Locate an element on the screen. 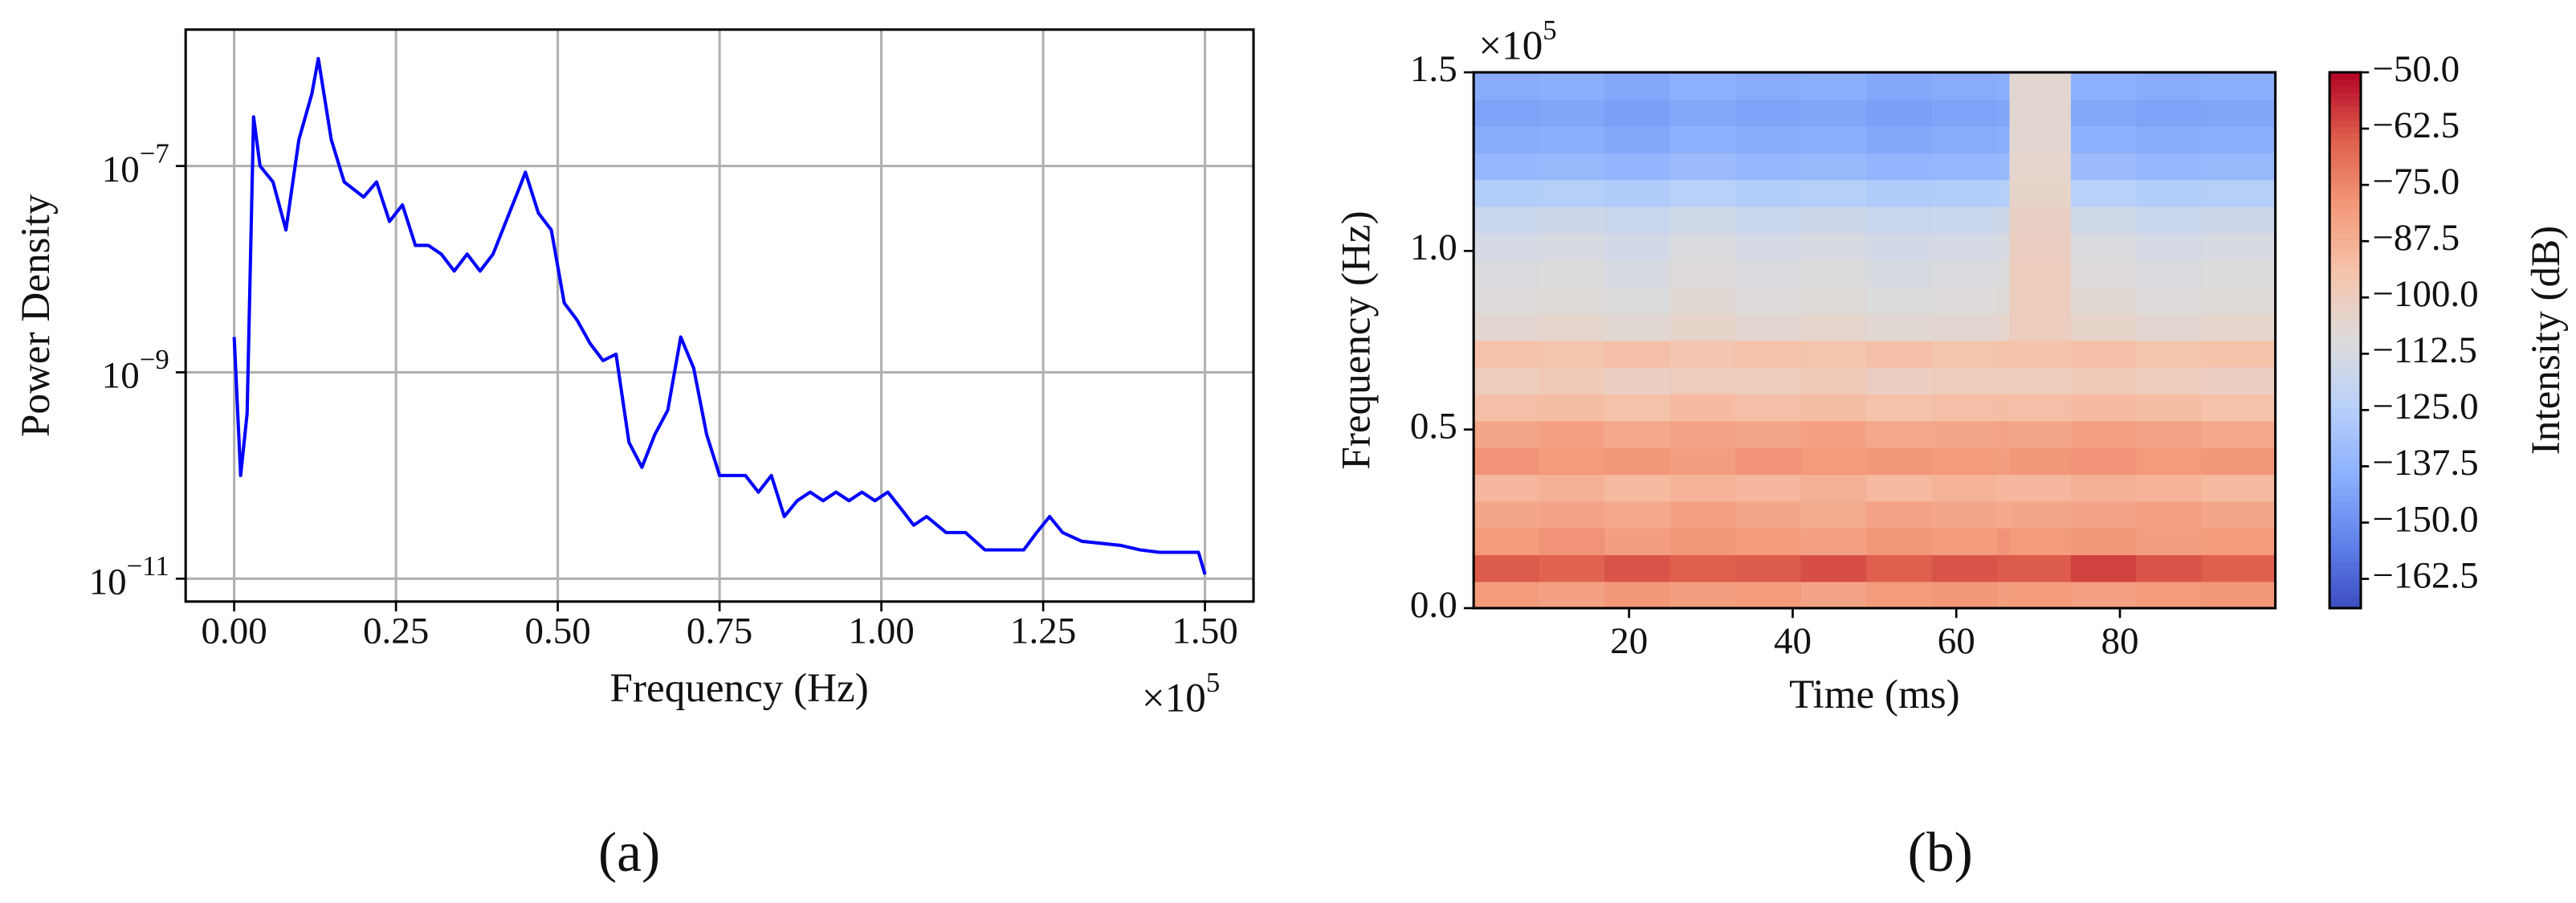 The image size is (2576, 903). y-axis-label: Frequency (Hz) is located at coordinates (1357, 340).